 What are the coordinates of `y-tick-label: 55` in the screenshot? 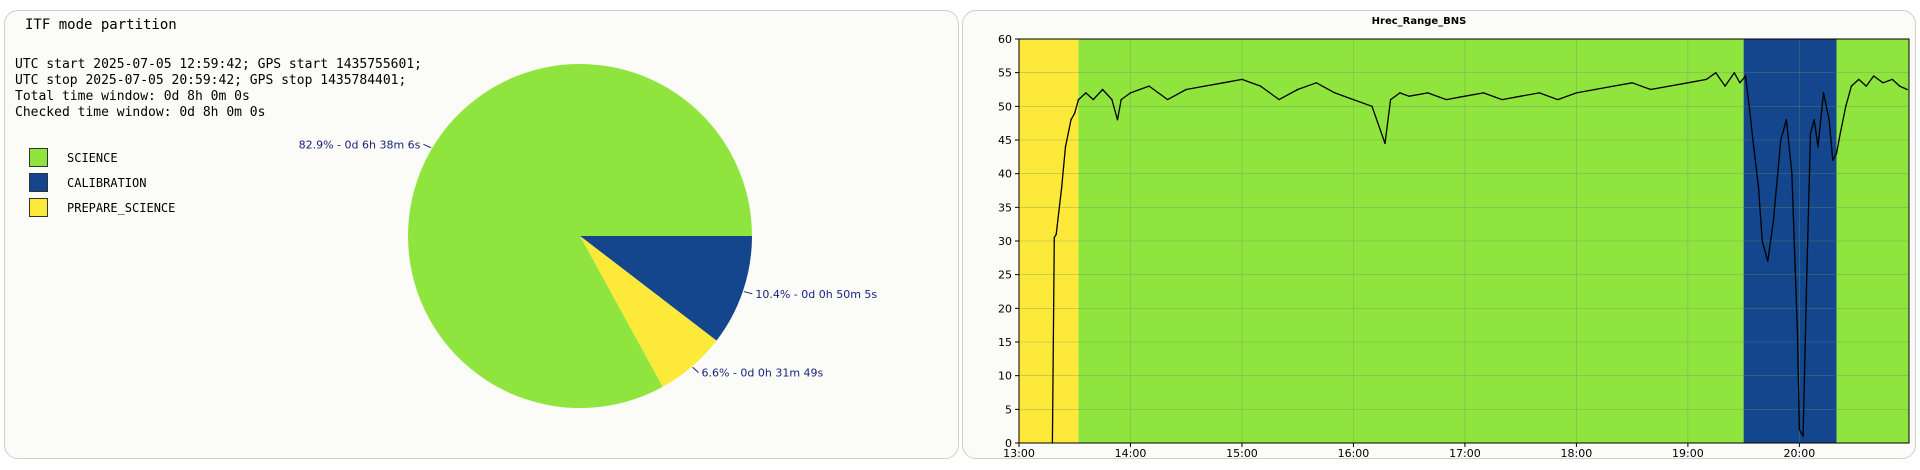 It's located at (1005, 73).